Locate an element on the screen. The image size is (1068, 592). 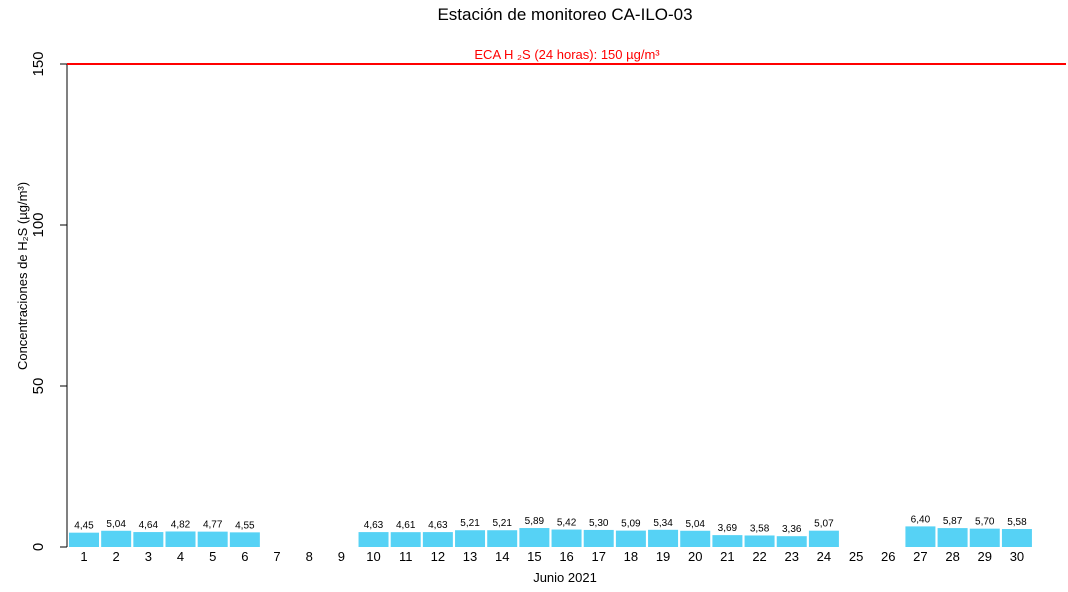
x-tick-label: 10 is located at coordinates (373, 556).